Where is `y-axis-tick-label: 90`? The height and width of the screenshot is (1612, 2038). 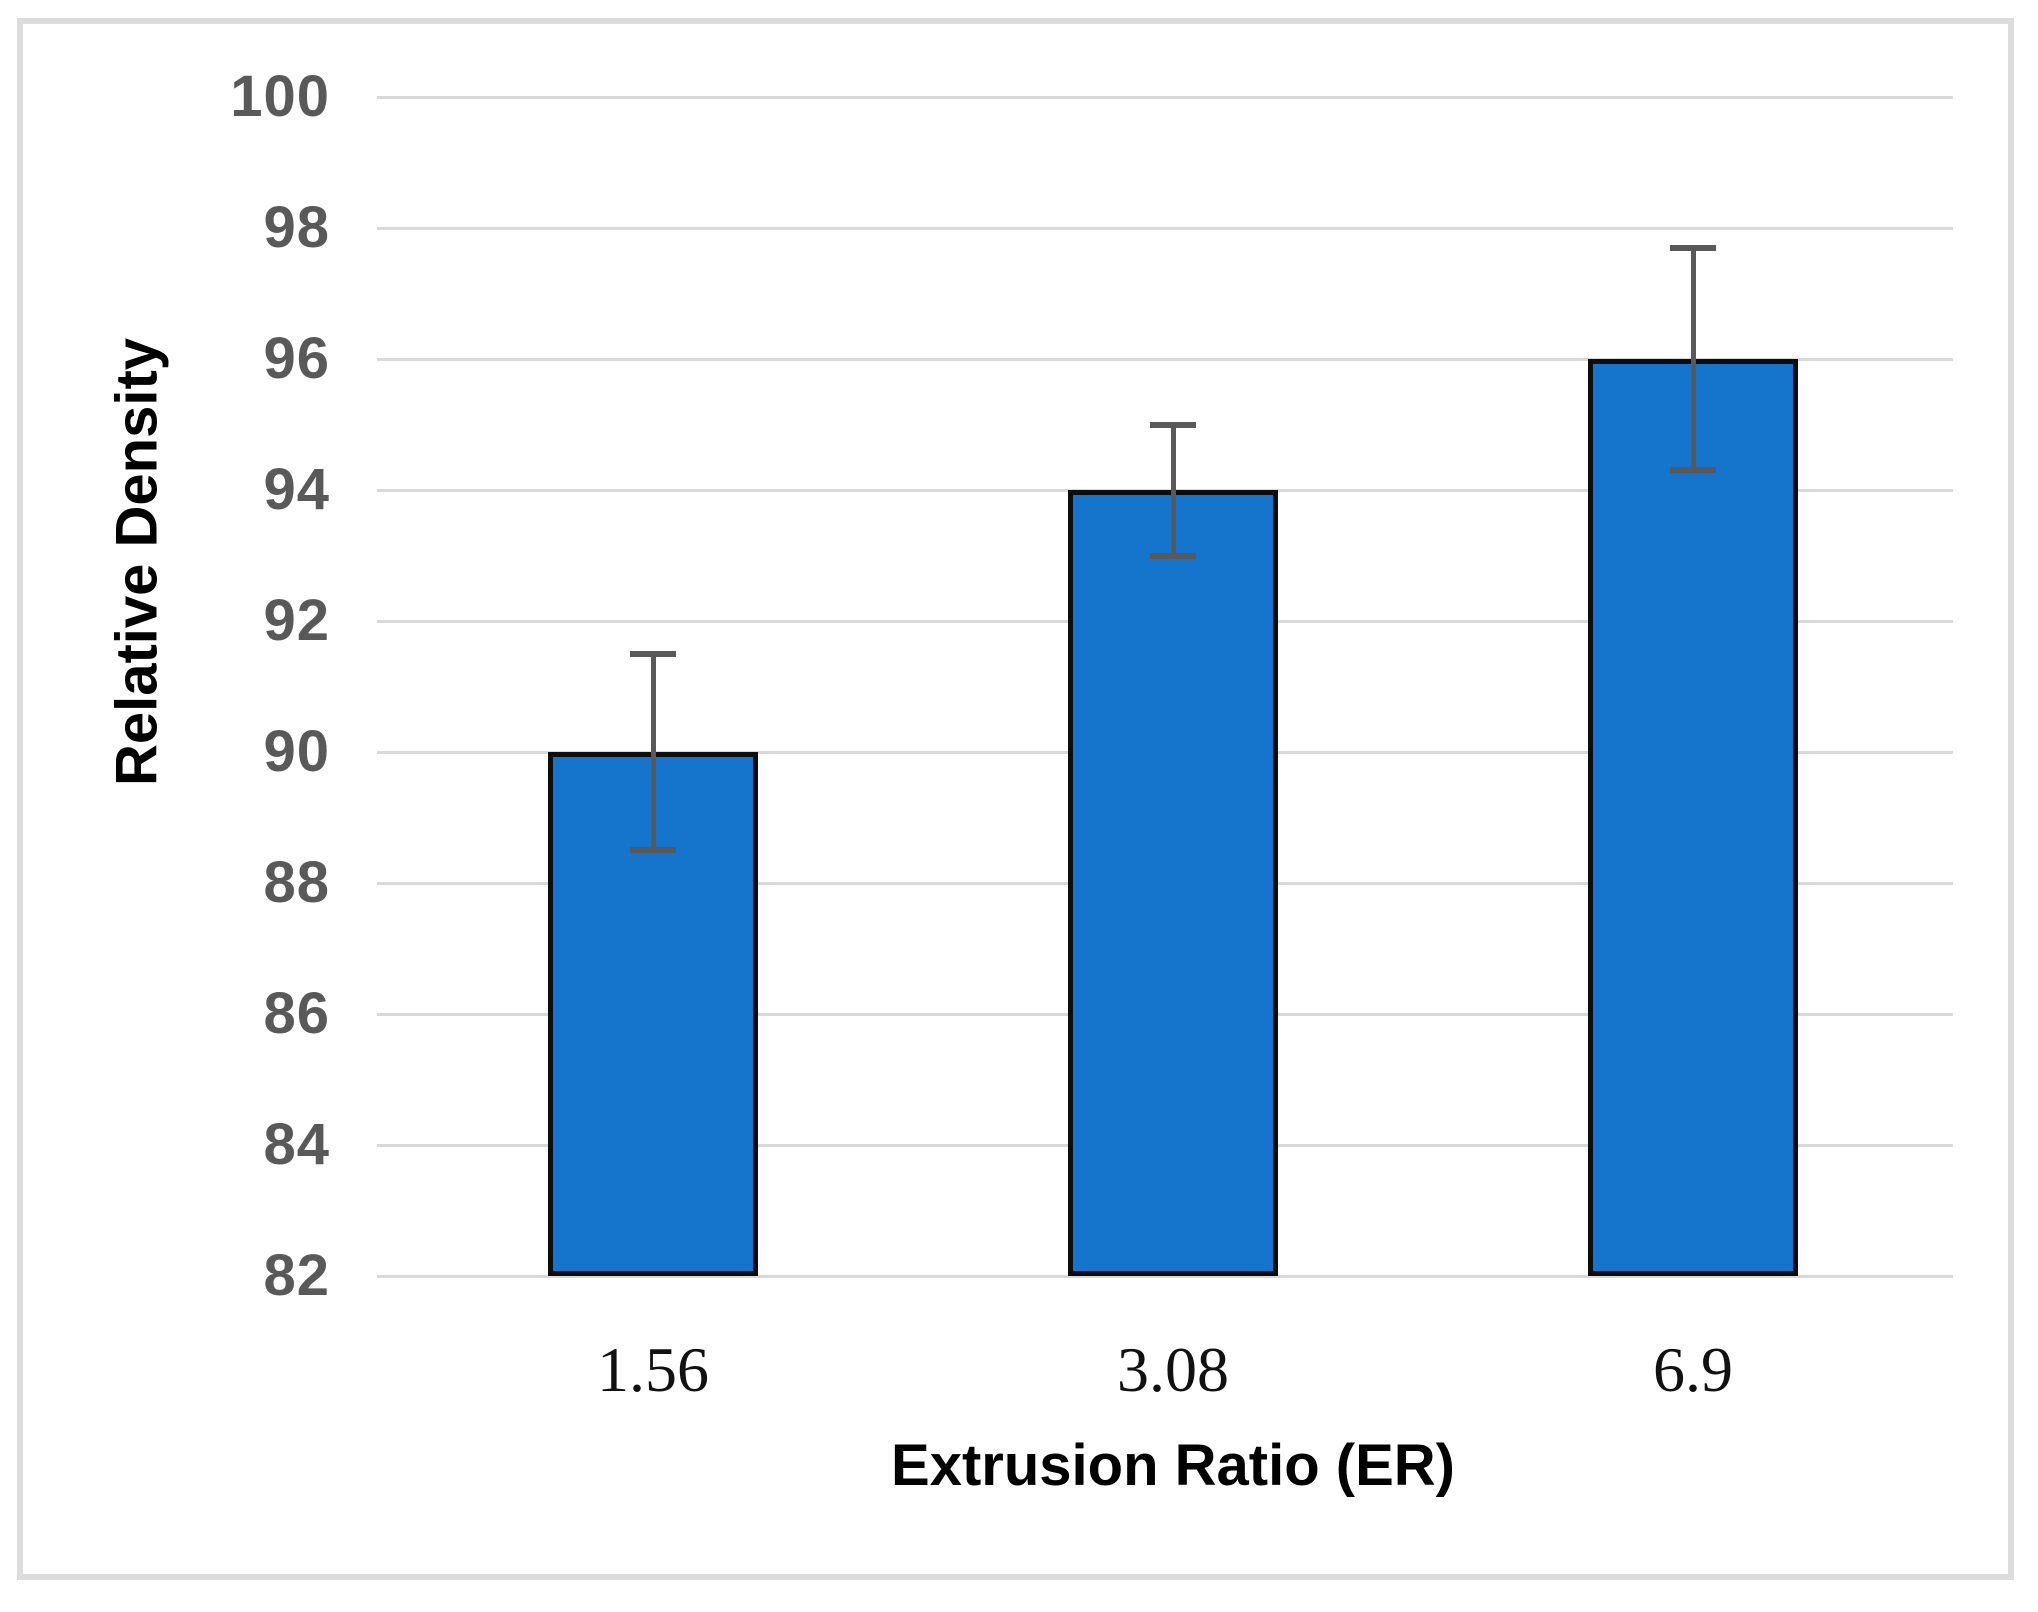 y-axis-tick-label: 90 is located at coordinates (296, 751).